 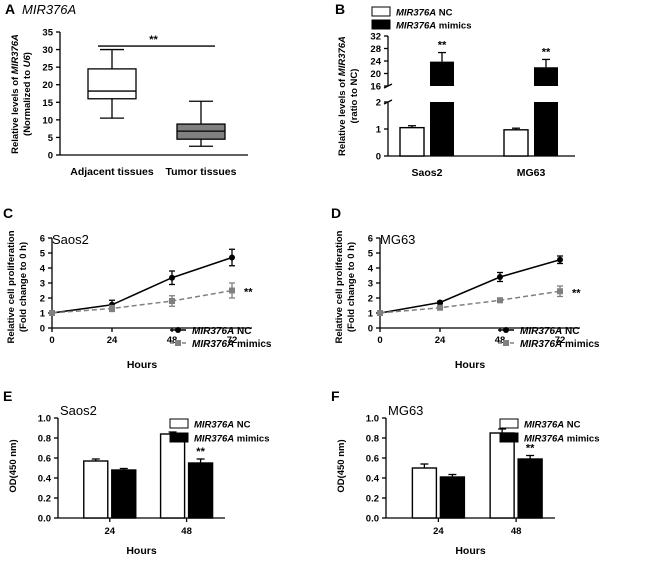 What do you see at coordinates (375, 62) in the screenshot?
I see `y-tick-label: 24` at bounding box center [375, 62].